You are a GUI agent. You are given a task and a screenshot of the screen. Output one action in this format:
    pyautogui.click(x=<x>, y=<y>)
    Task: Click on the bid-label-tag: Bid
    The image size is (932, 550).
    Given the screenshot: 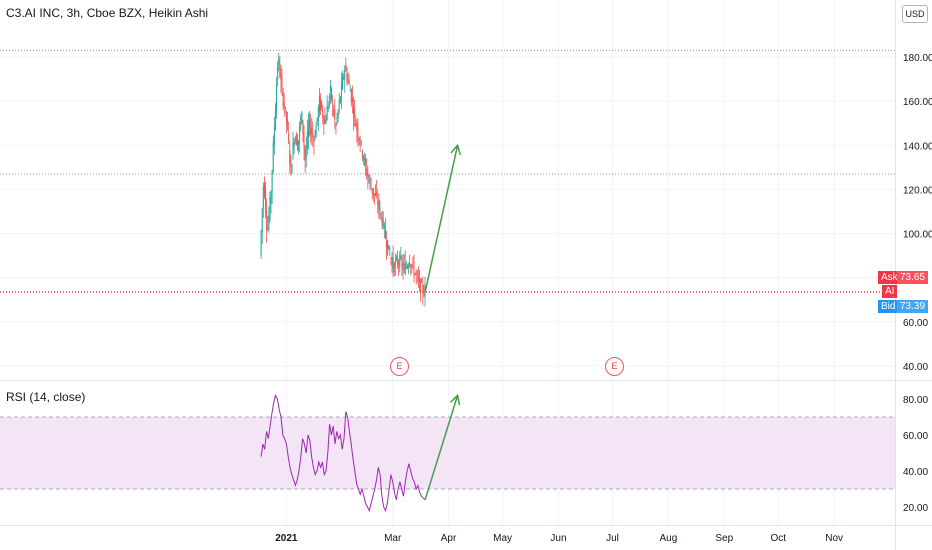 What is the action you would take?
    pyautogui.click(x=888, y=306)
    